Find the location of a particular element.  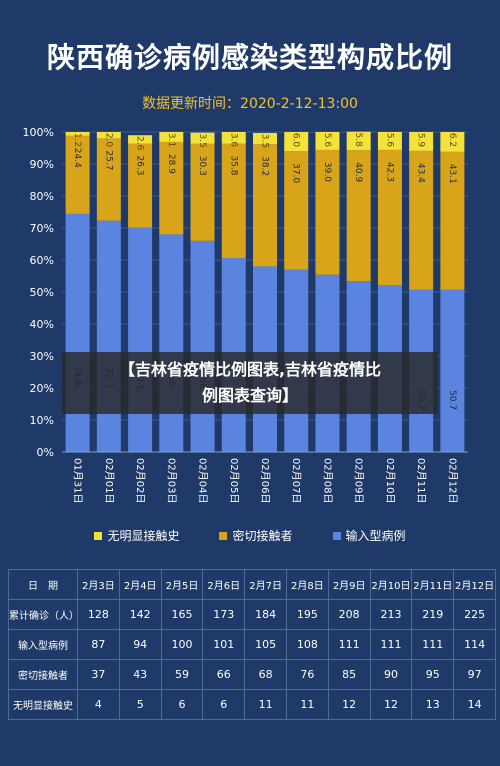

data-label-unknown: 1.2 is located at coordinates (77, 140).